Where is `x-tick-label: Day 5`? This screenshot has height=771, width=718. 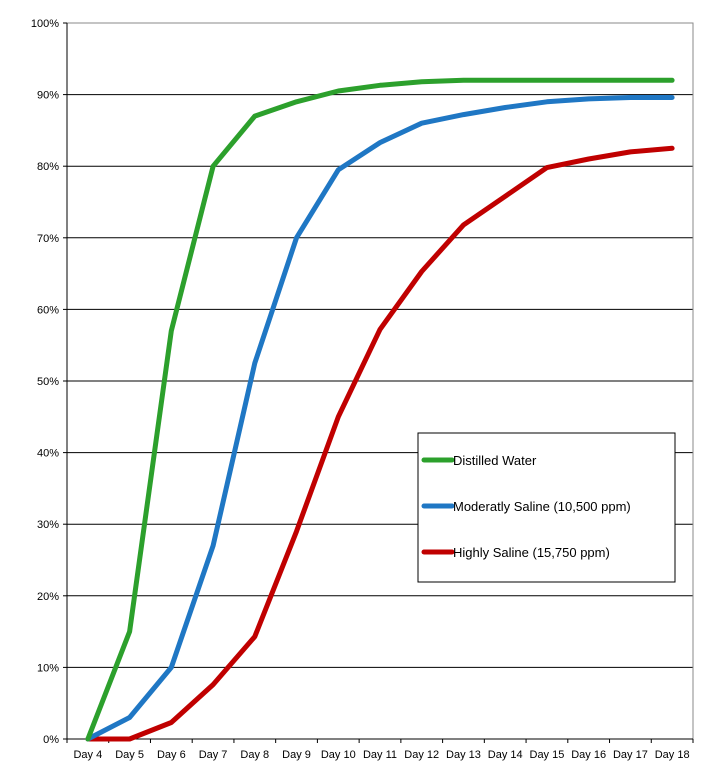 x-tick-label: Day 5 is located at coordinates (129, 755).